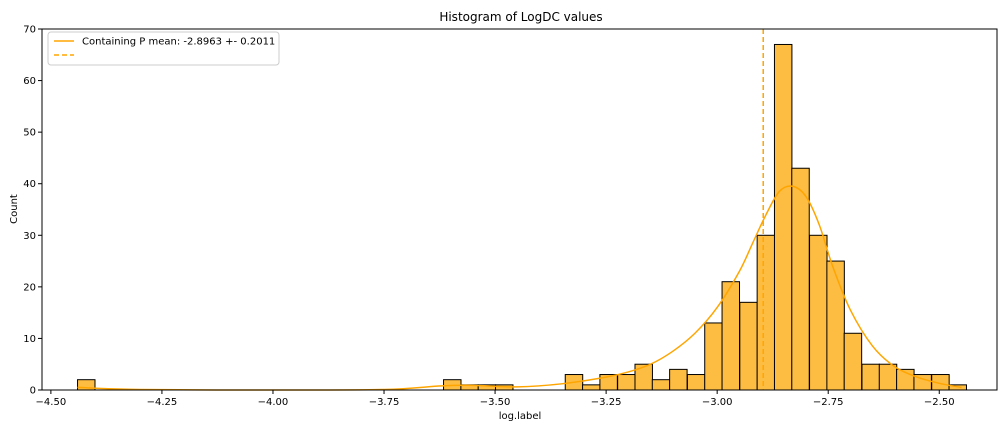  I want to click on x-tick-label: −3.75, so click(384, 402).